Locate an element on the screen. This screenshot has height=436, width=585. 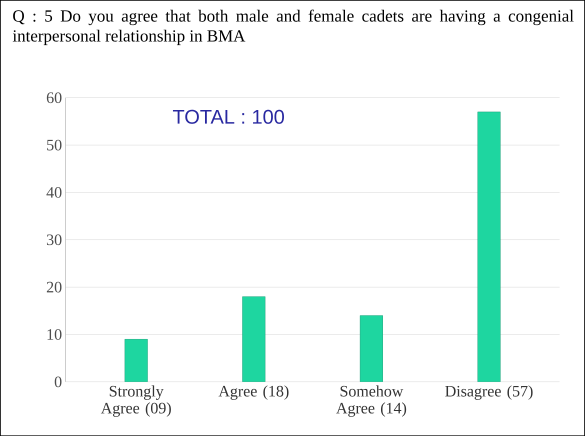
x-tick-label: Somehow Agree (14) is located at coordinates (371, 401).